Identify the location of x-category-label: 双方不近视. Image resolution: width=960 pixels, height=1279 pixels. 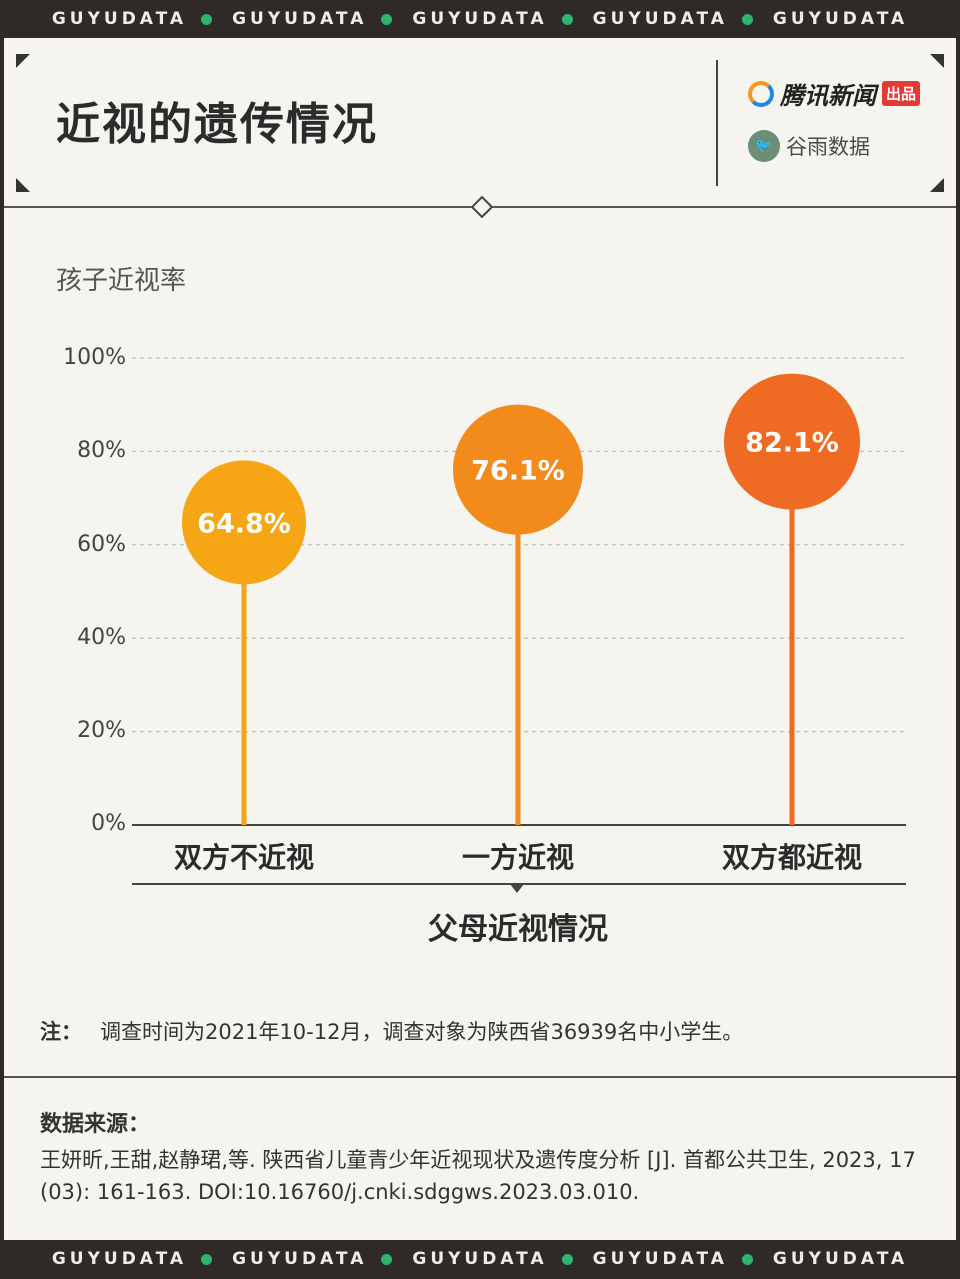
(243, 857).